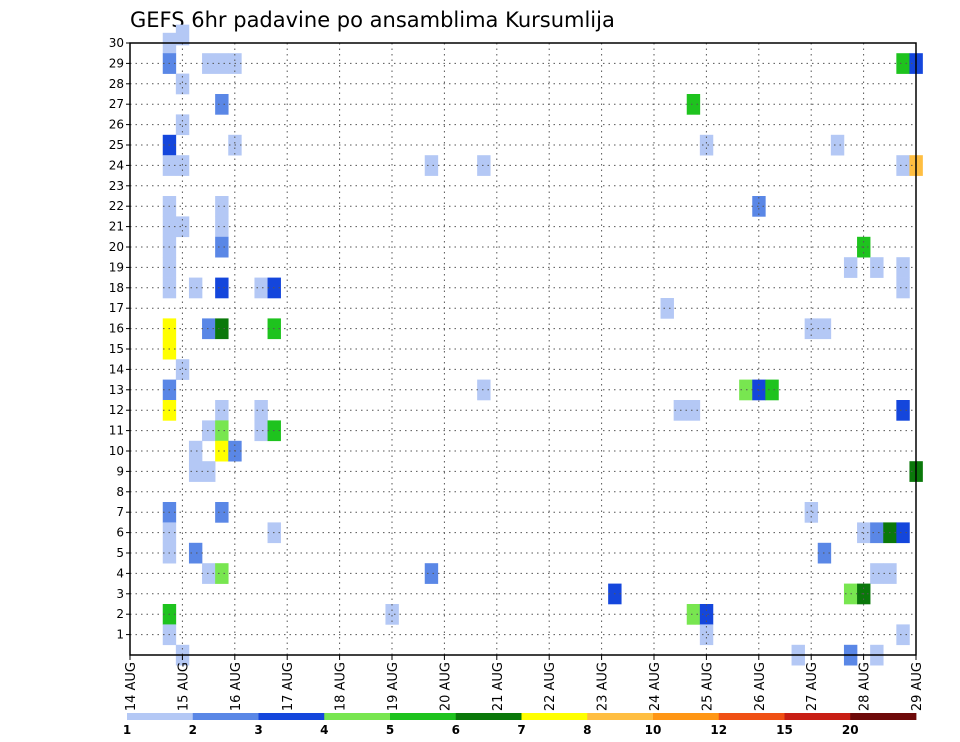 Image resolution: width=960 pixels, height=742 pixels. Describe the element at coordinates (116, 125) in the screenshot. I see `y-tick-label: 26` at that location.